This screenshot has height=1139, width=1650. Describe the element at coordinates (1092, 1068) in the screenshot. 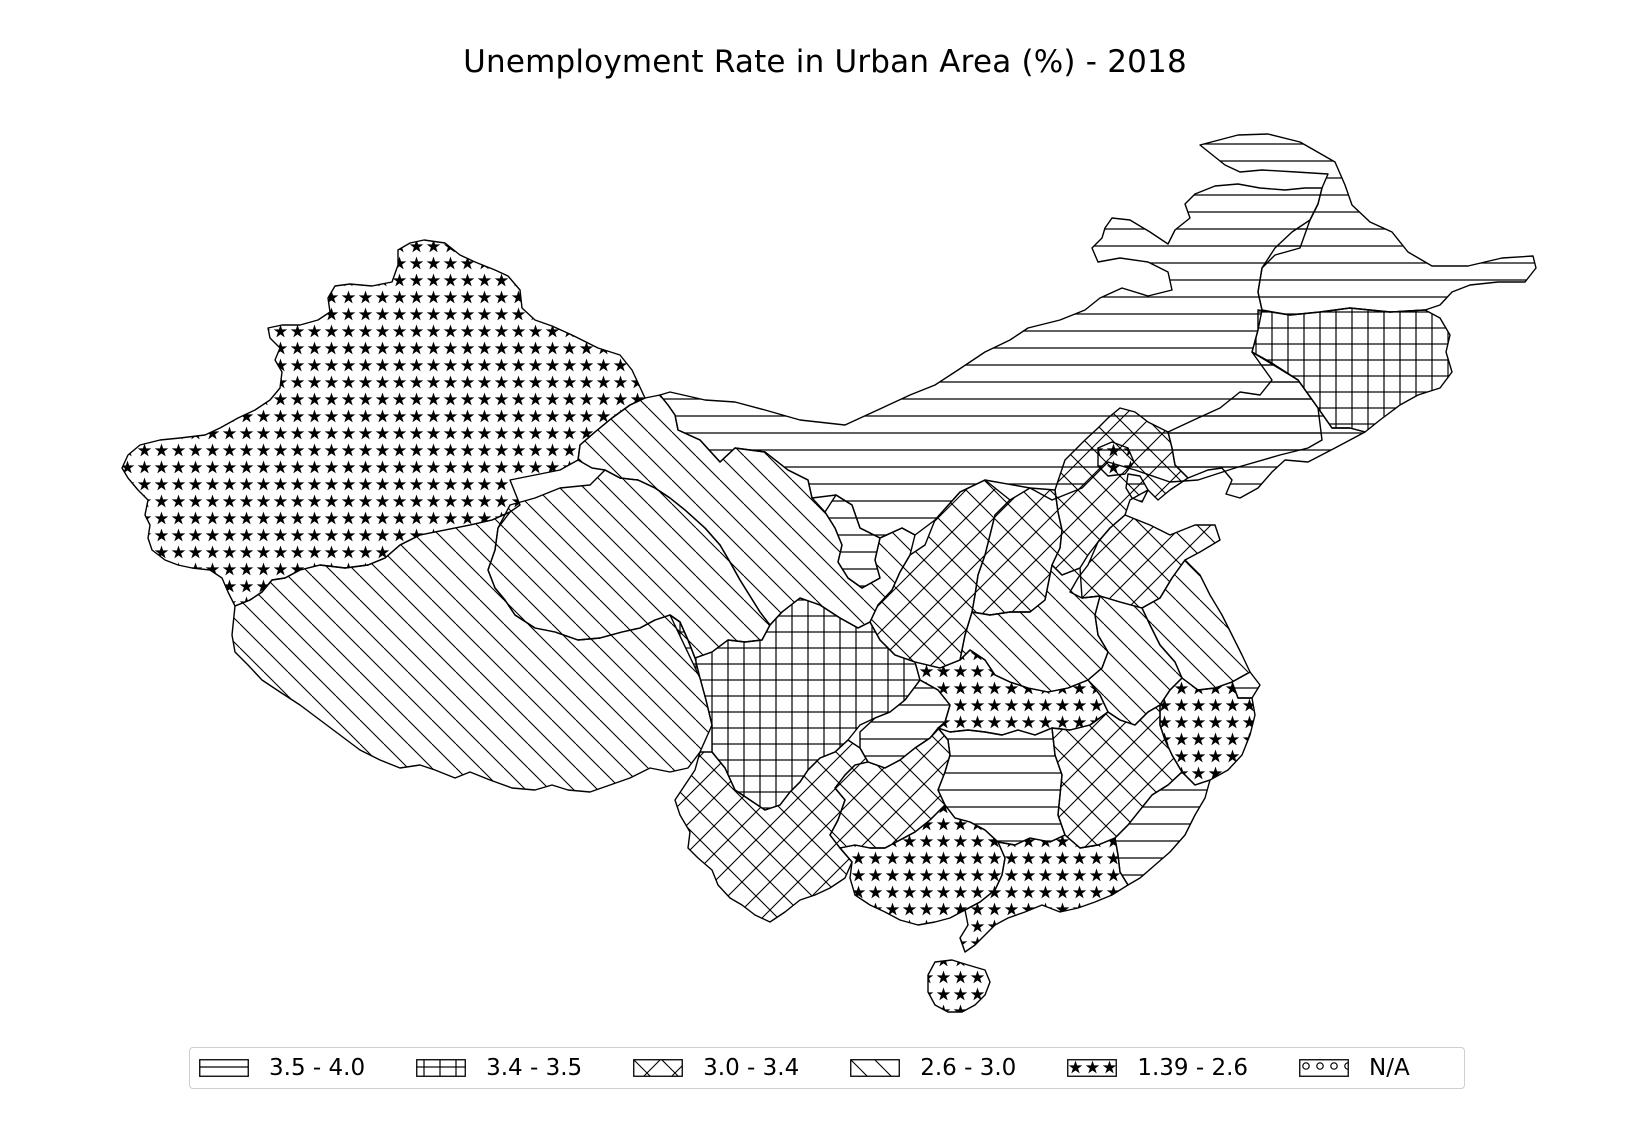

I see `legend-swatch-stars` at that location.